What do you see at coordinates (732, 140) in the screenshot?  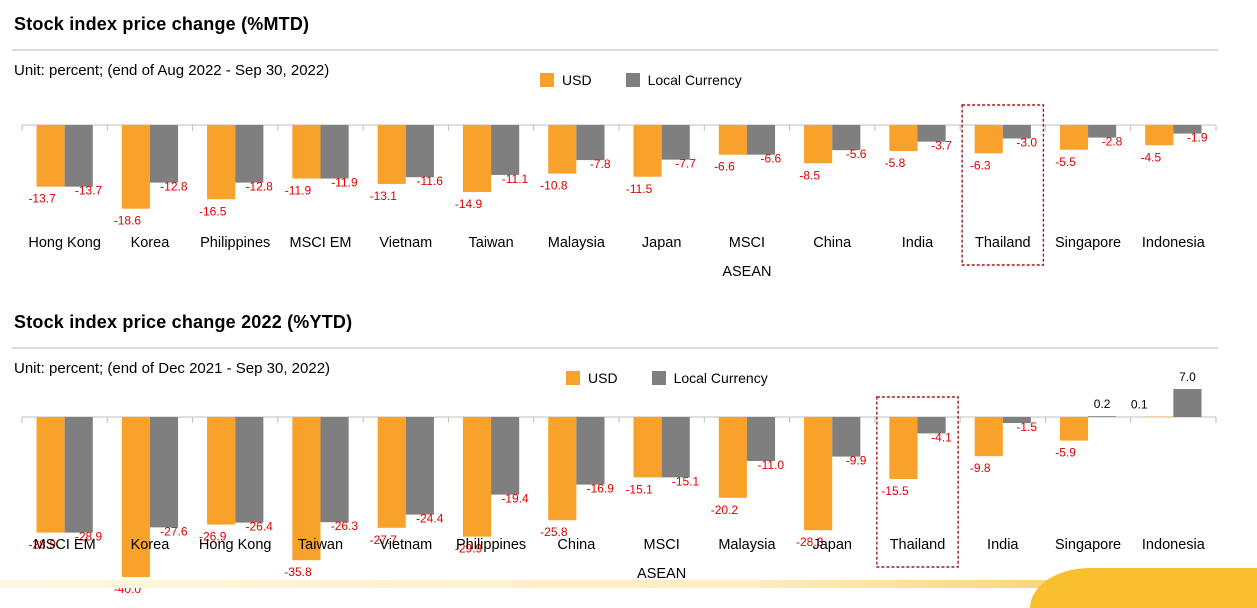 I see `bar-usd-msci-asean` at bounding box center [732, 140].